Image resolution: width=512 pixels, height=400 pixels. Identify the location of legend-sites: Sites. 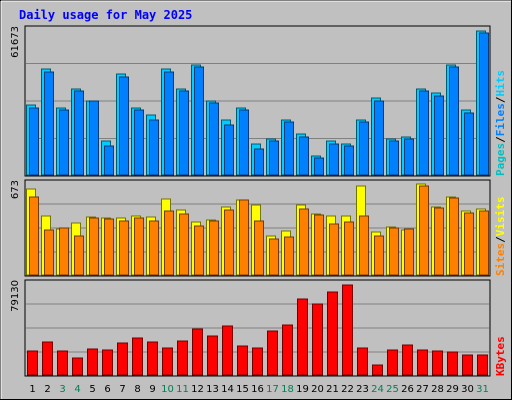
(500, 259).